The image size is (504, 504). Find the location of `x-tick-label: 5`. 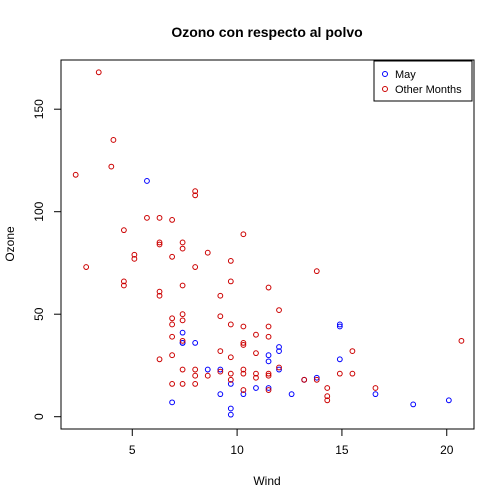

x-tick-label: 5 is located at coordinates (132, 450).